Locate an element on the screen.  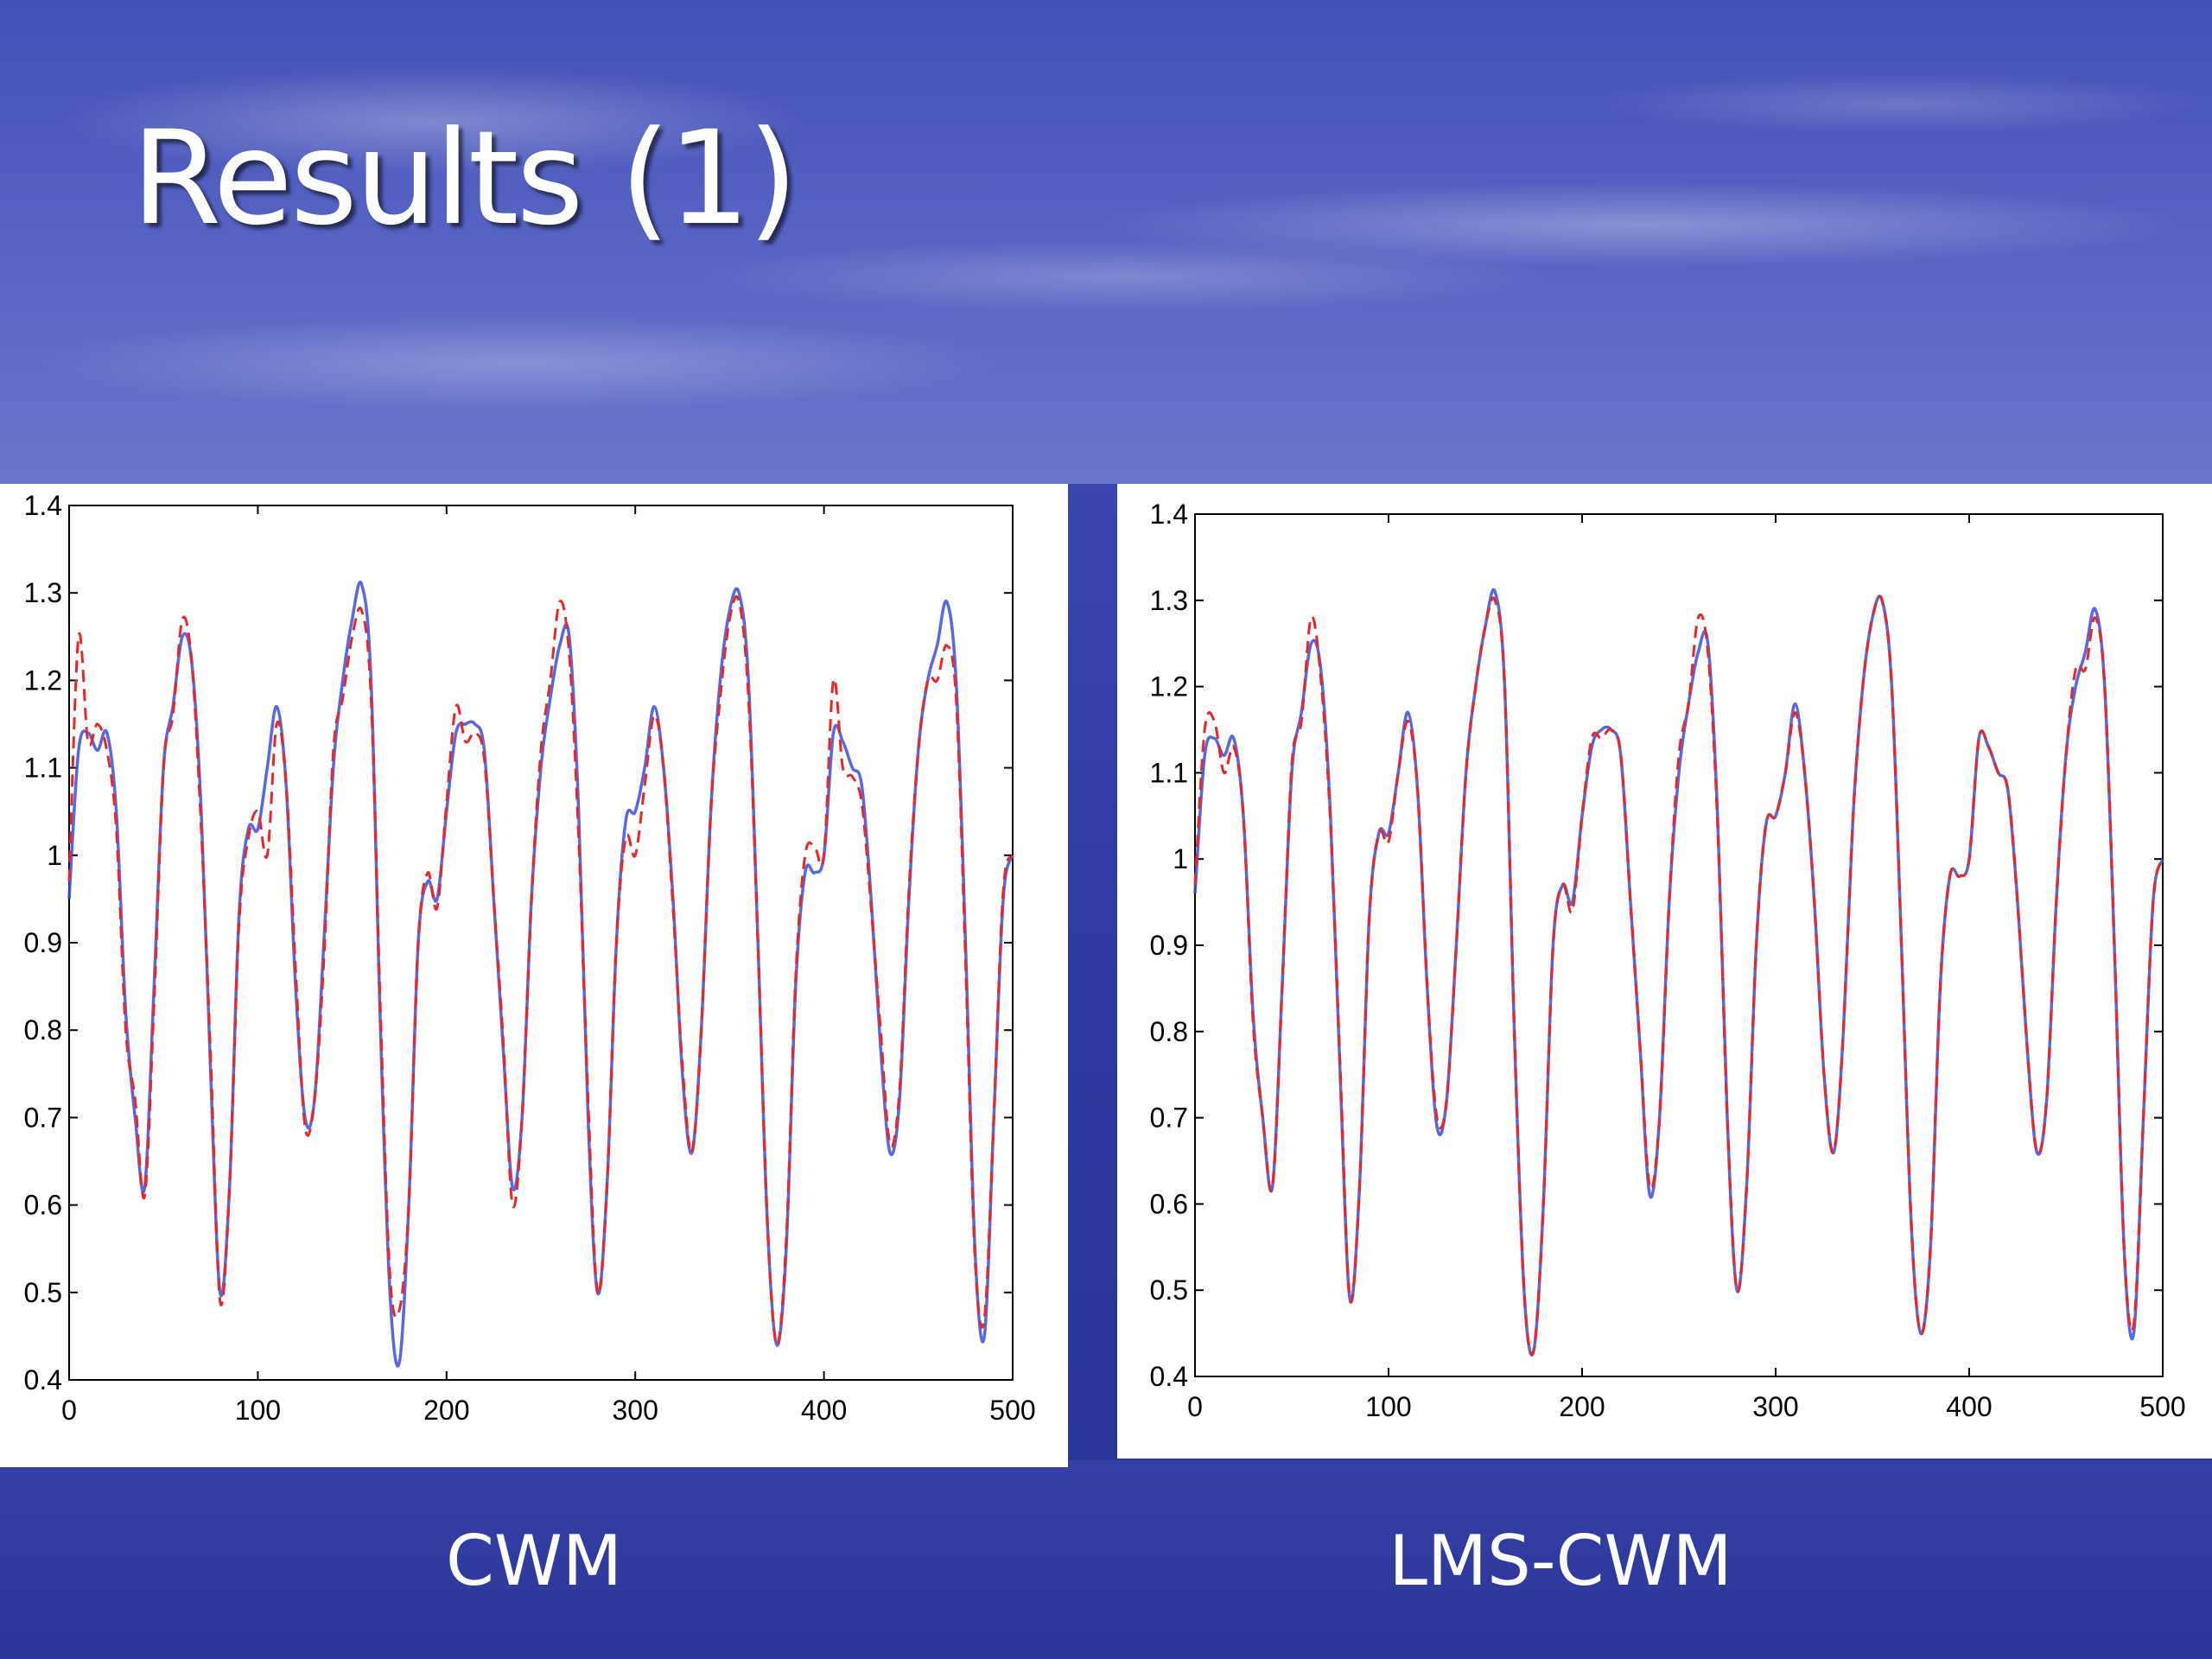
cwm-caption: CWM is located at coordinates (534, 1561).